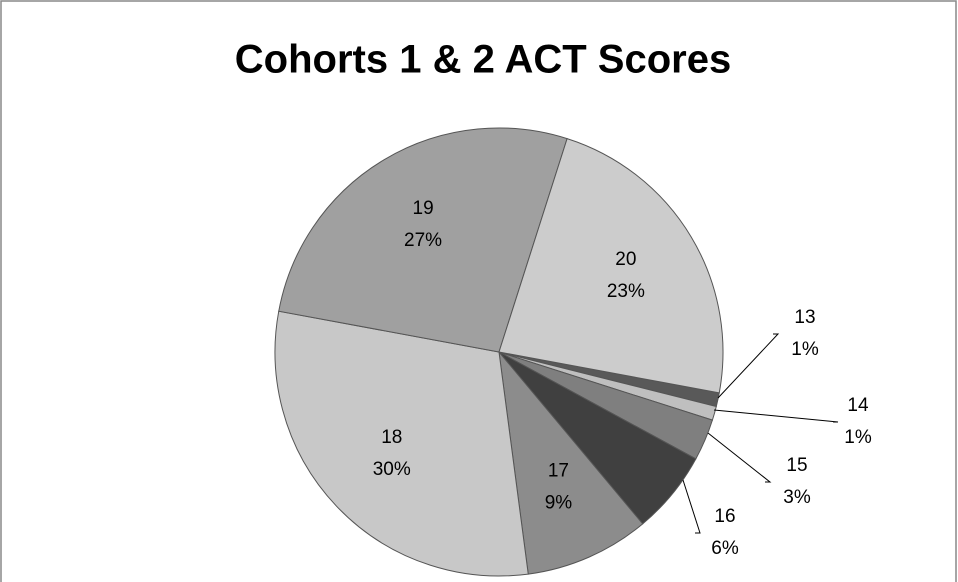 The image size is (958, 582). Describe the element at coordinates (796, 465) in the screenshot. I see `slice-category-label: 15` at that location.